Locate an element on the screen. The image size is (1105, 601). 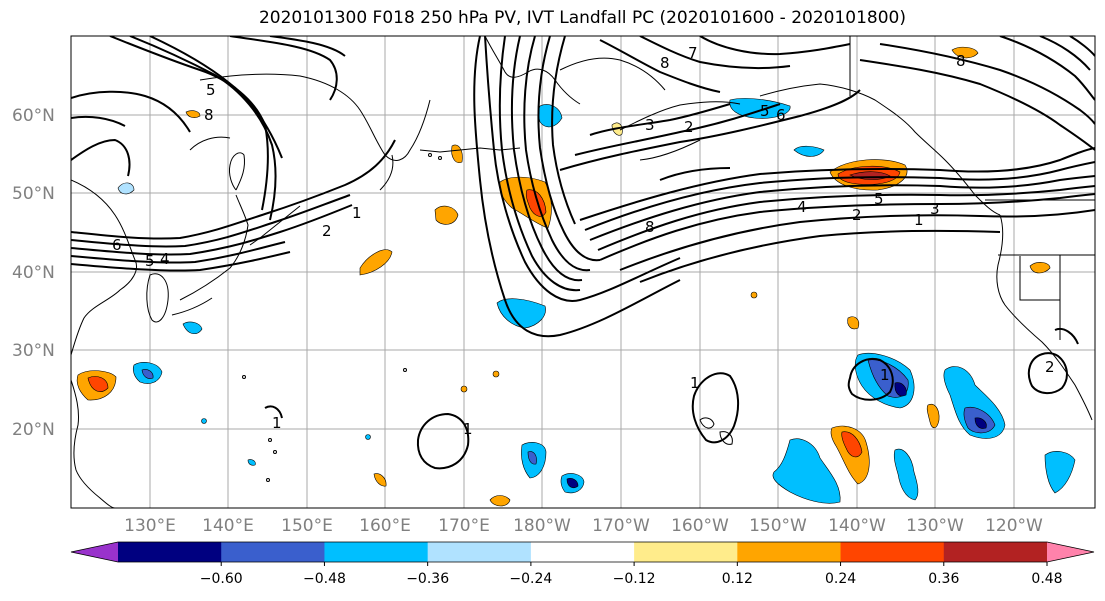
colorbar-tick-label: −0.60 is located at coordinates (221, 579).